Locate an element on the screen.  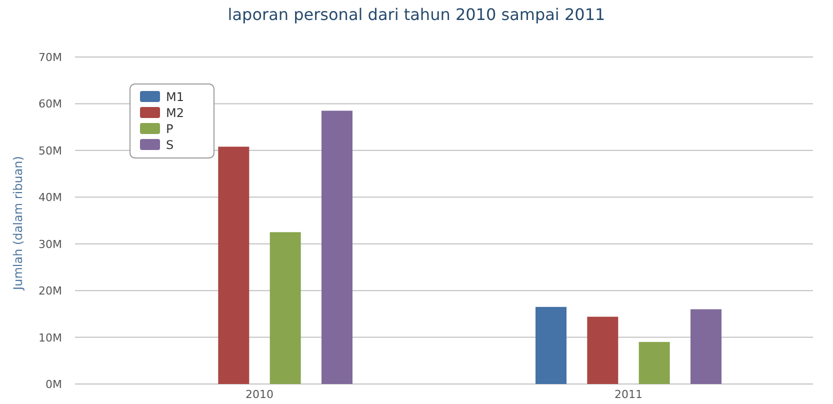
y-tick-label: 40M is located at coordinates (50, 197).